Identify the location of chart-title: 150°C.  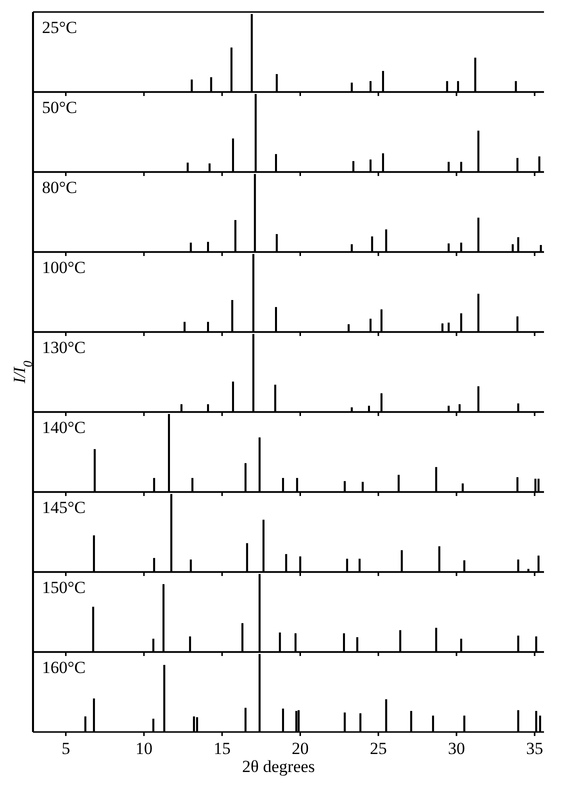
(64, 587).